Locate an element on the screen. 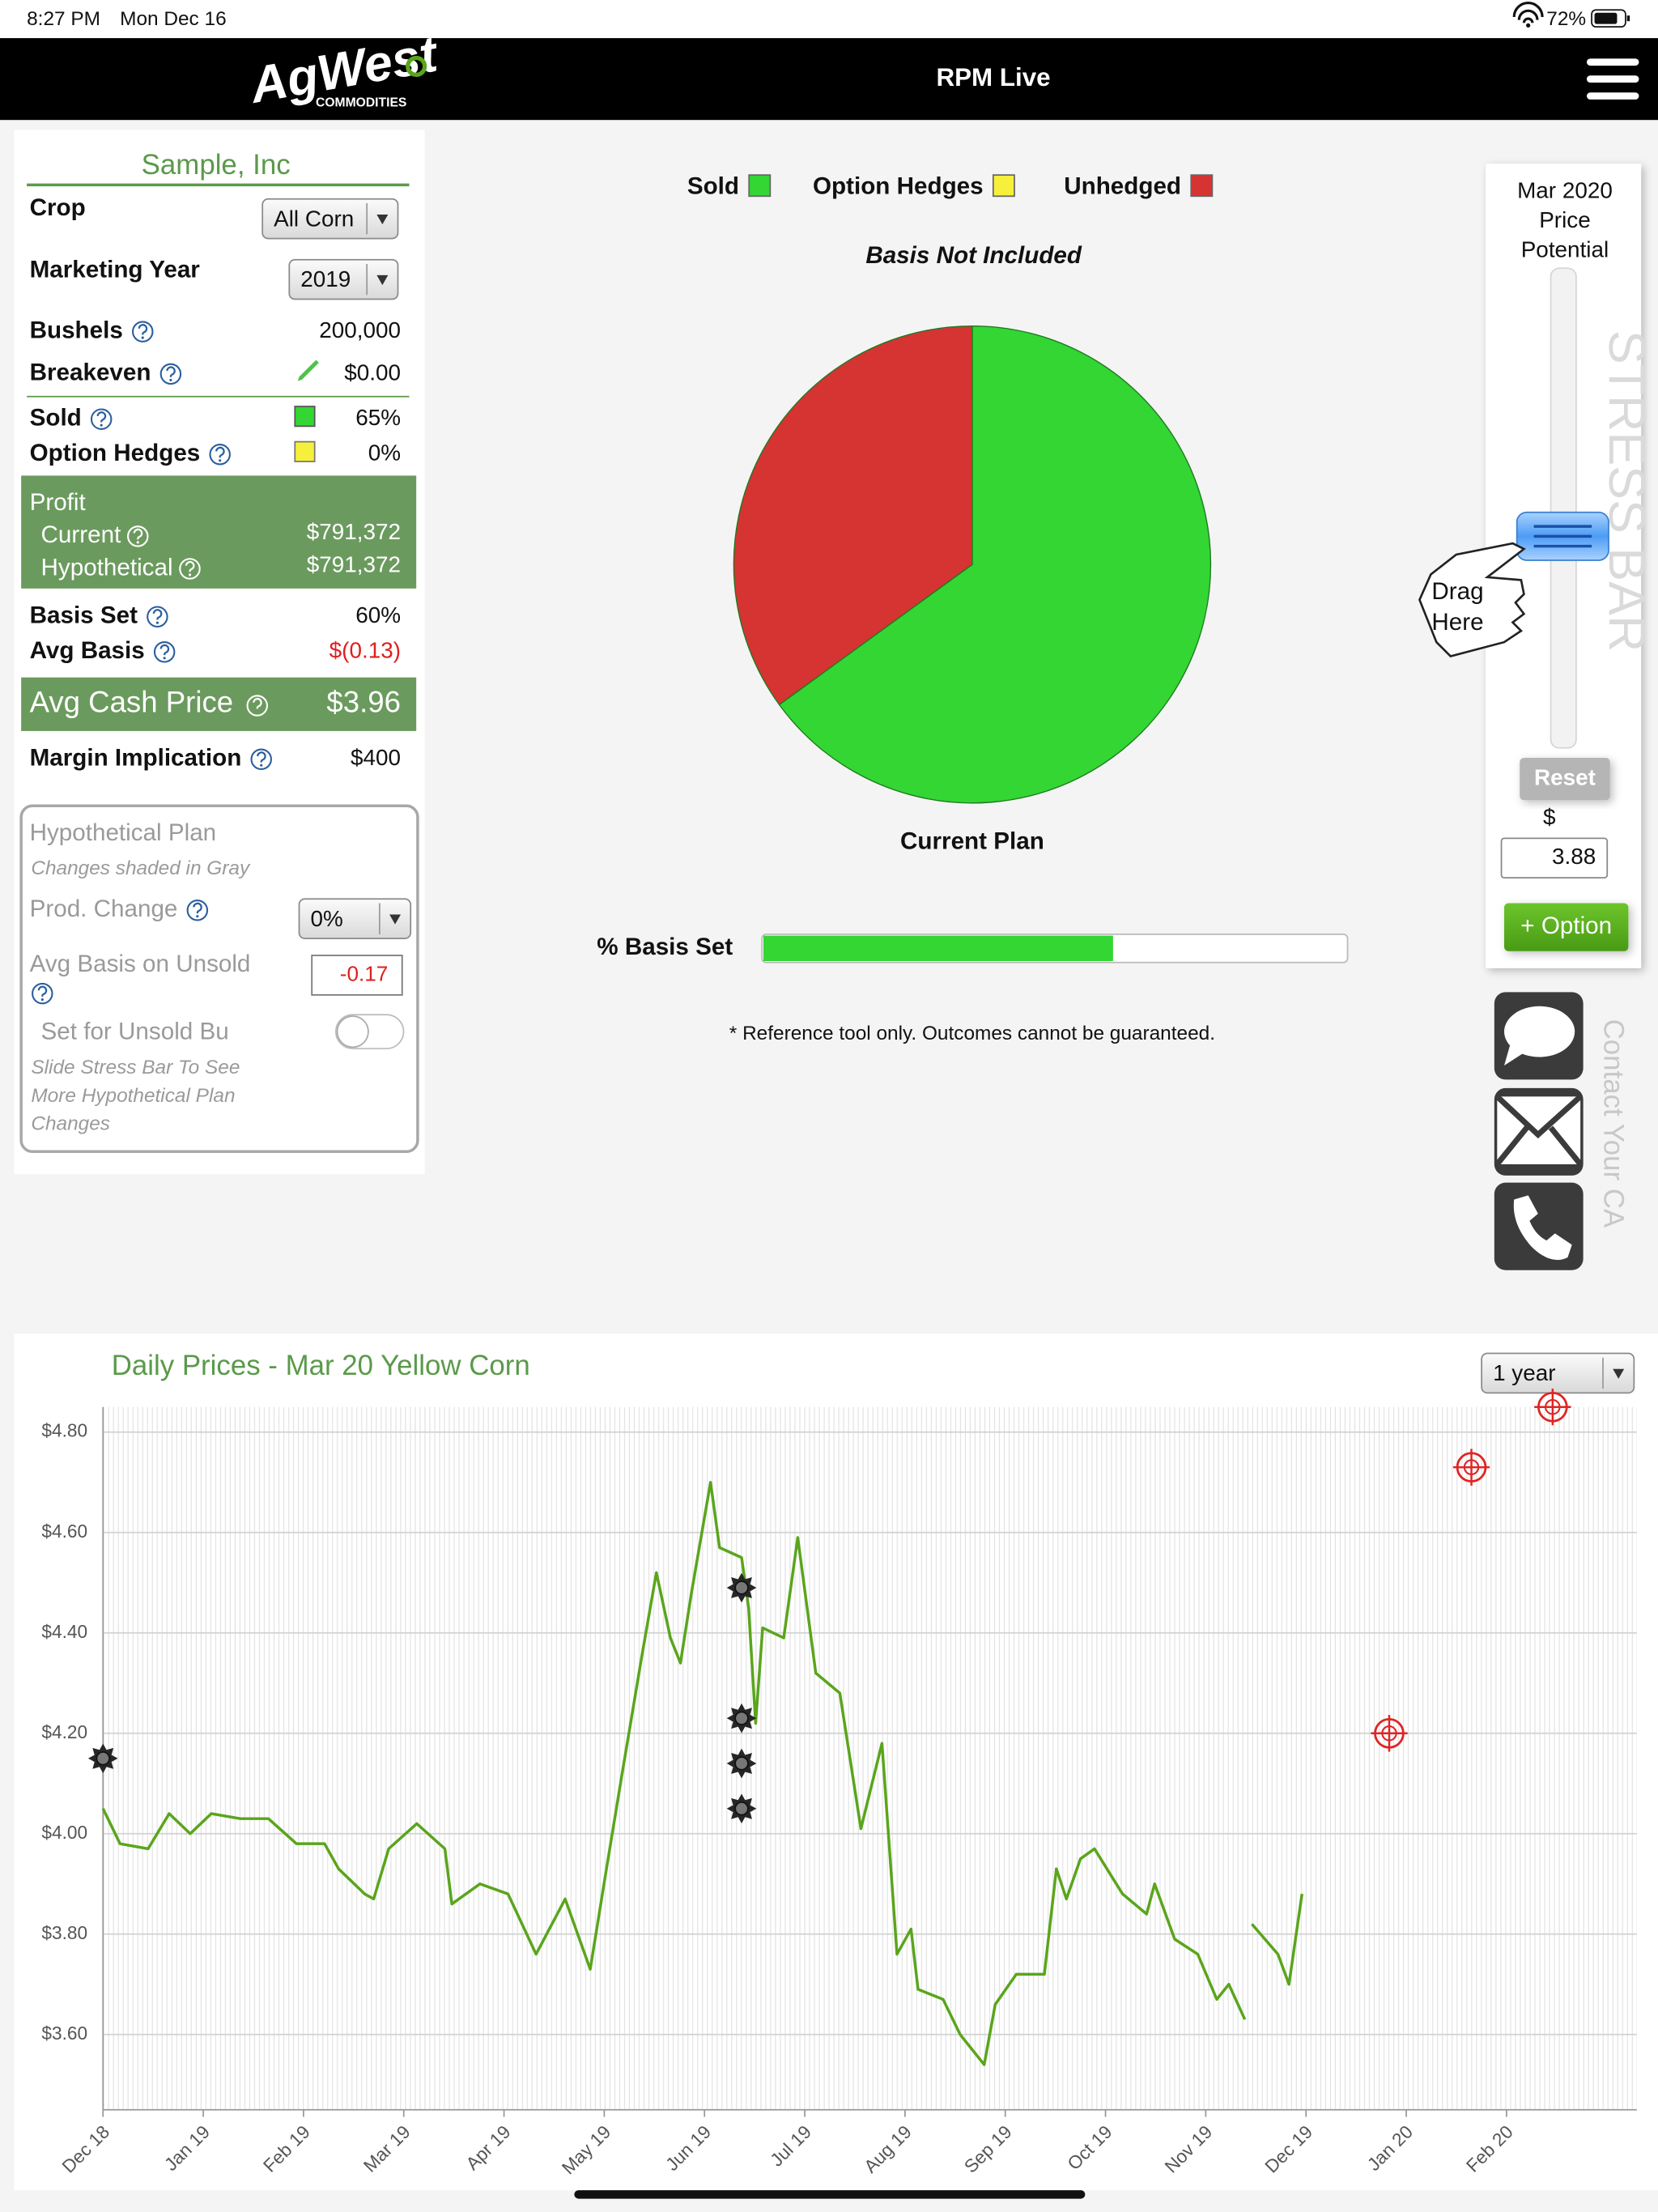 This screenshot has width=1658, height=2212. avg-cash-box is located at coordinates (219, 704).